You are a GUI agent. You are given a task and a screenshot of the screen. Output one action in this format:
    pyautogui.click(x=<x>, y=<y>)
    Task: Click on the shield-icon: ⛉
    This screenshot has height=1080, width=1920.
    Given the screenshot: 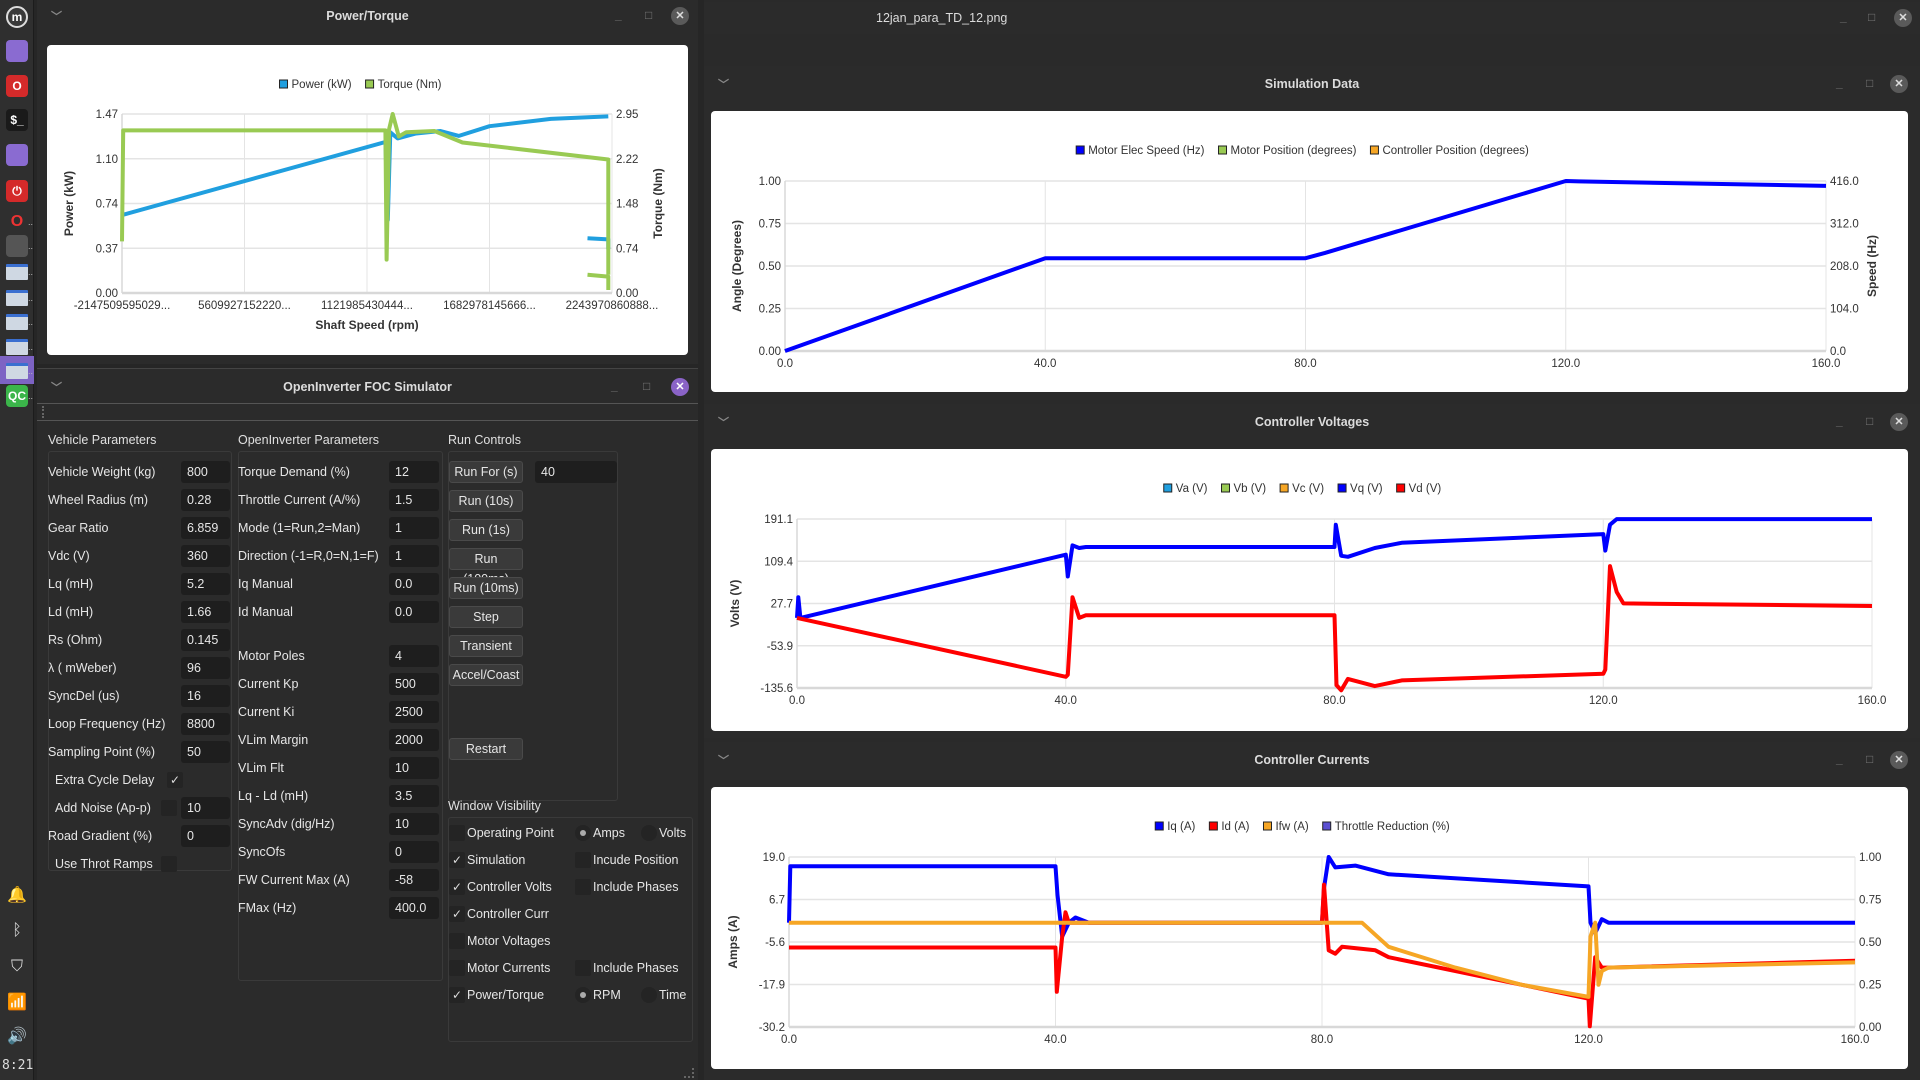 What is the action you would take?
    pyautogui.click(x=16, y=966)
    